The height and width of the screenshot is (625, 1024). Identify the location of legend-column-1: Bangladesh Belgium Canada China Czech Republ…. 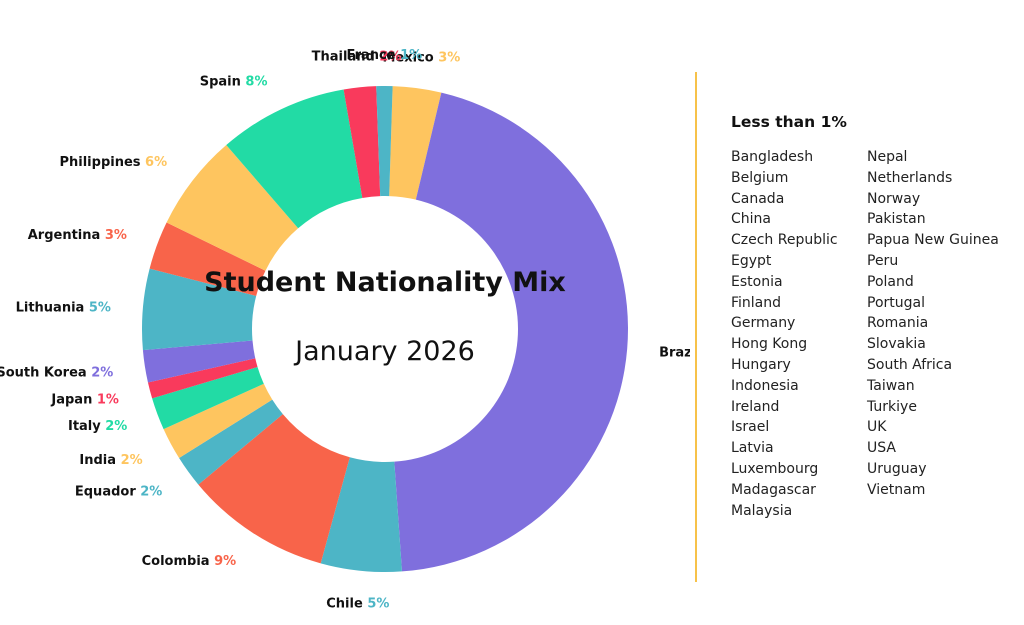
(799, 334).